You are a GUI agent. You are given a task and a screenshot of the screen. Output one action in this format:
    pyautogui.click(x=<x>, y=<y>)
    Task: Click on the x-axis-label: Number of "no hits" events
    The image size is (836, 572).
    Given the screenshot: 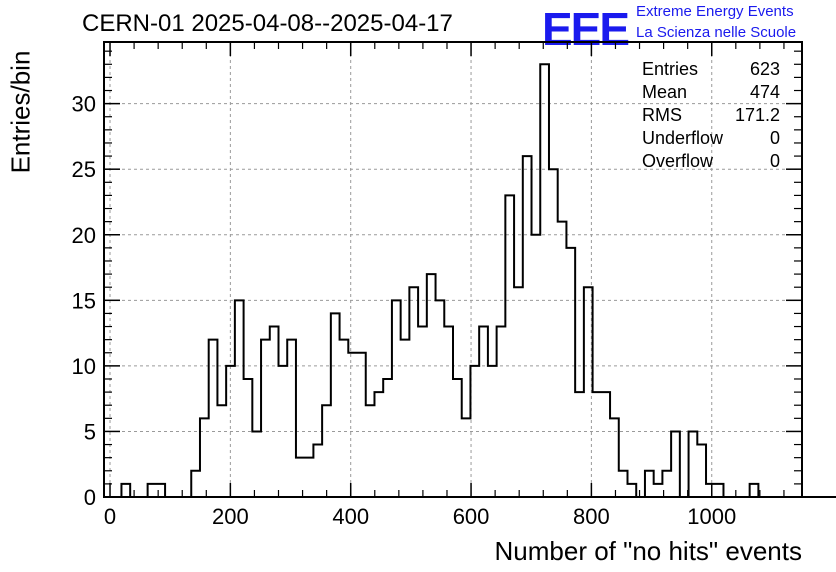 What is the action you would take?
    pyautogui.click(x=648, y=551)
    